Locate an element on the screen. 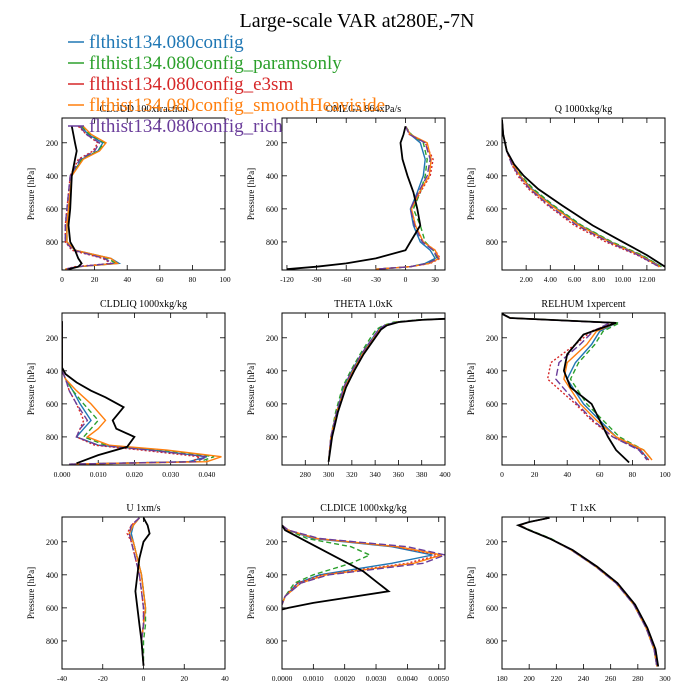 This screenshot has width=700, height=700. x-tick-label: -30 is located at coordinates (376, 279).